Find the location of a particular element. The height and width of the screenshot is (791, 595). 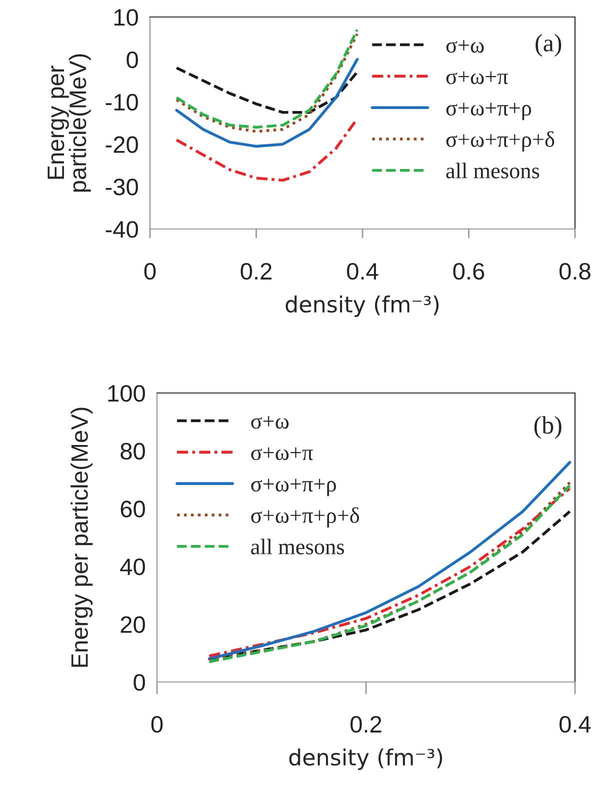

y-tick-label: -10 is located at coordinates (122, 102).